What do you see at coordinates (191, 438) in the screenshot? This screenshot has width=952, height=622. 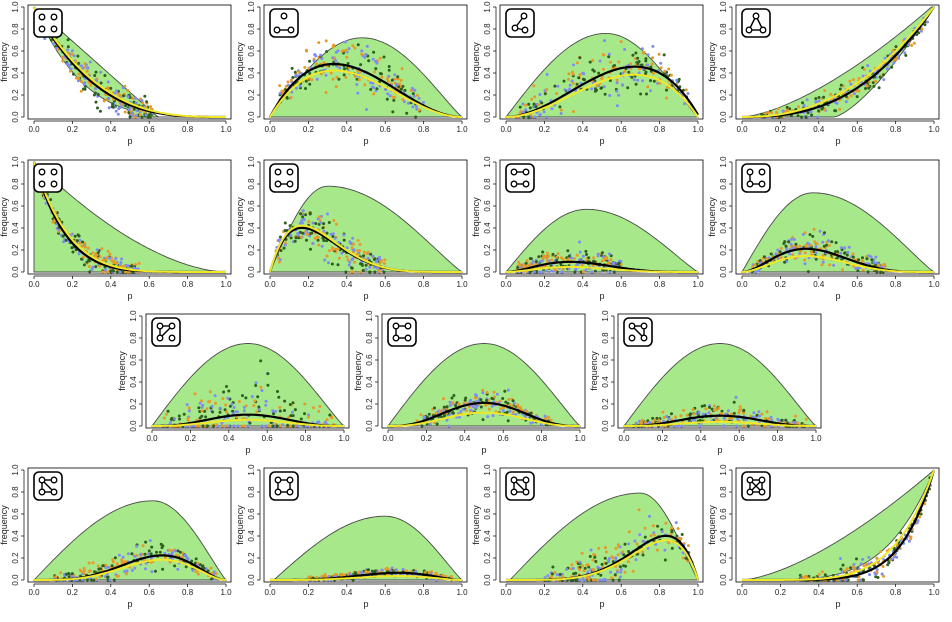 I see `x-tick-label: 0.2` at bounding box center [191, 438].